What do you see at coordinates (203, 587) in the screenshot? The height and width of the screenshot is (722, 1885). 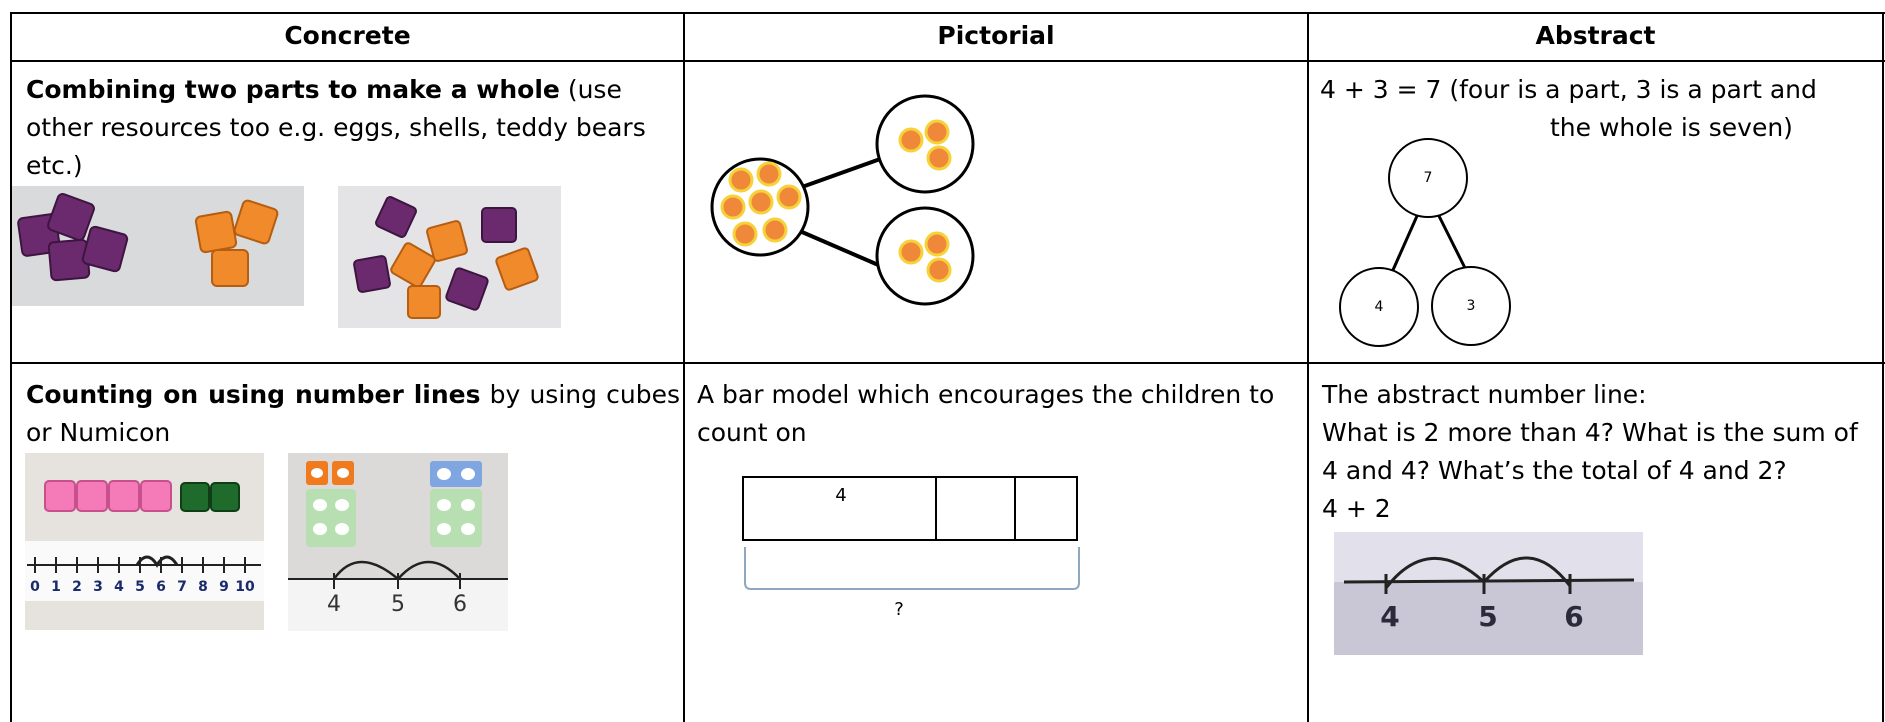 I see `photo-label: 8` at bounding box center [203, 587].